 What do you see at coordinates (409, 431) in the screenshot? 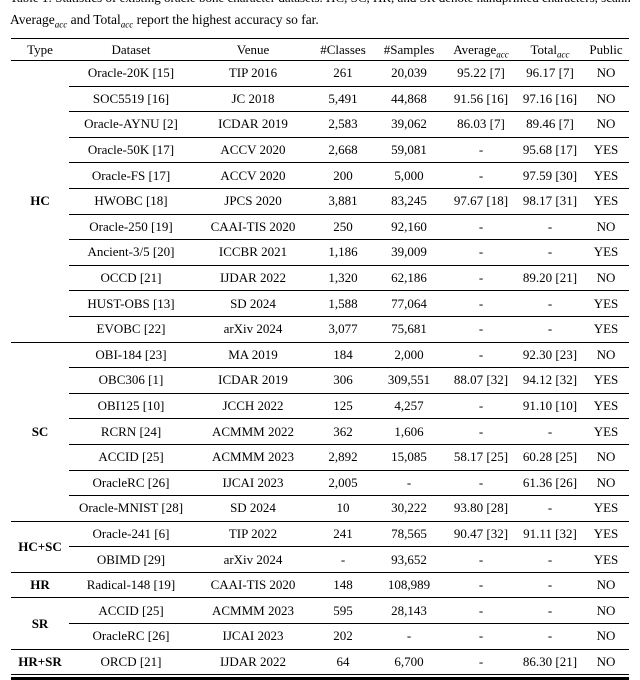
I see `samples-cell: 1,606` at bounding box center [409, 431].